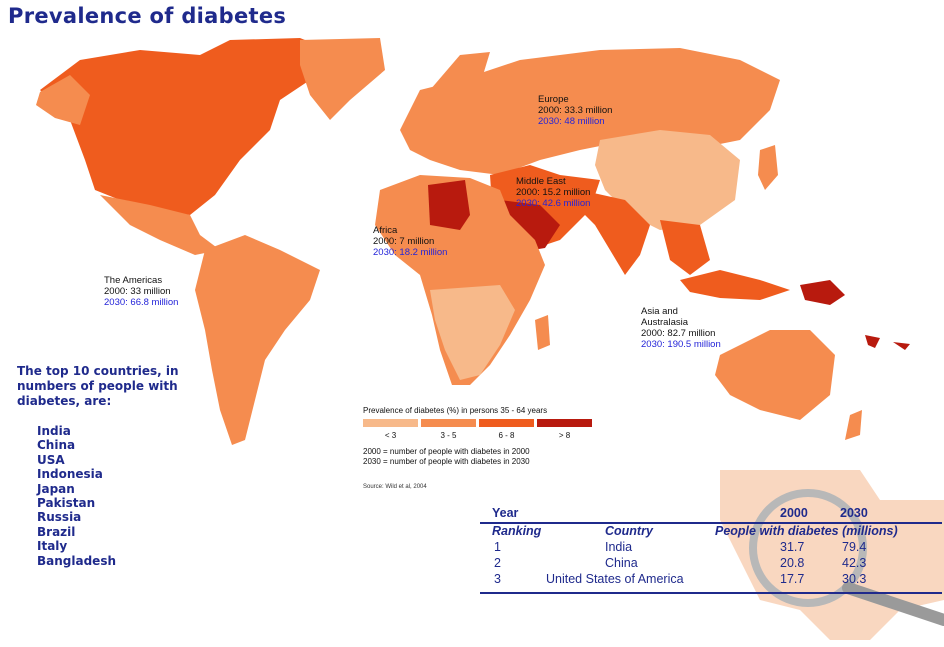 This screenshot has width=944, height=647. I want to click on southern-africa, so click(472, 332).